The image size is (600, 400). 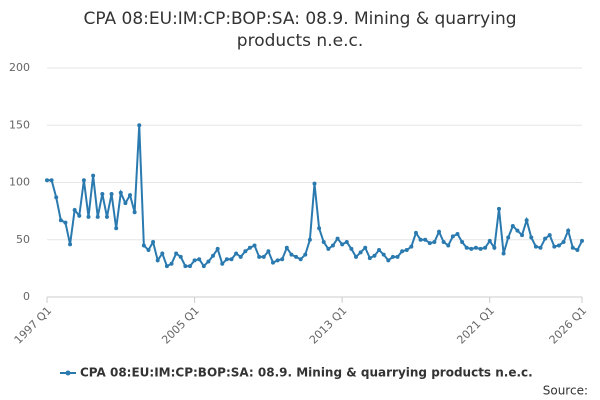 I want to click on x-tick-label: 2026 Q1, so click(x=568, y=325).